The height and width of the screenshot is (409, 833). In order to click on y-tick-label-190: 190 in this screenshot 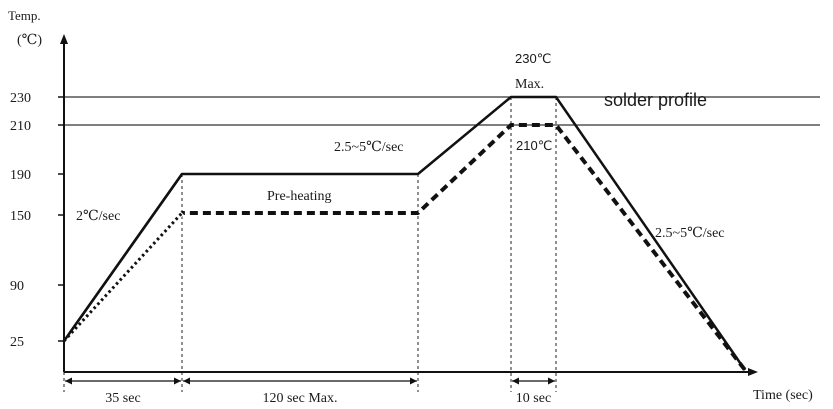, I will do `click(20, 175)`.